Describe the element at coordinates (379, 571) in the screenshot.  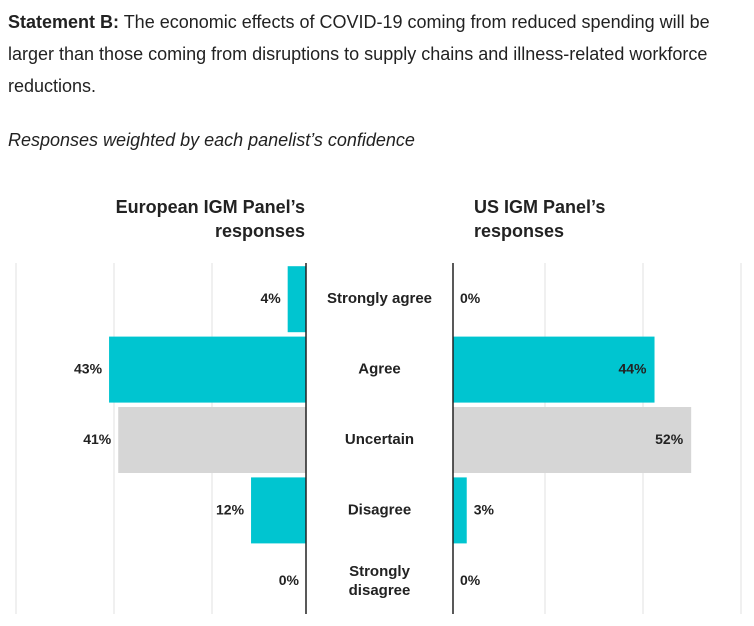
I see `category-label-4-line-0: Strongly` at that location.